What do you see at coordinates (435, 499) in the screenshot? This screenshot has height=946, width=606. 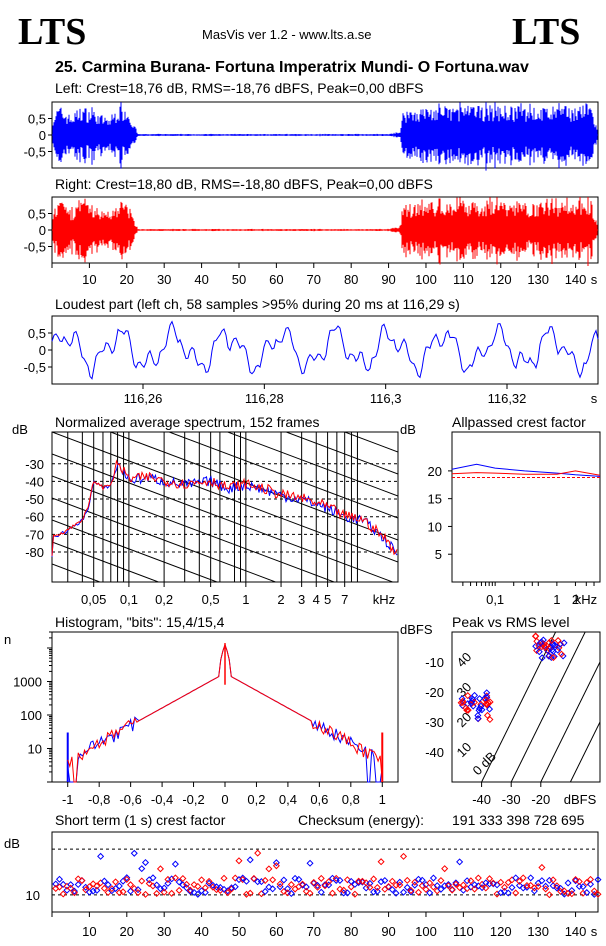 I see `allpassed-crest-ytick-label: 15` at bounding box center [435, 499].